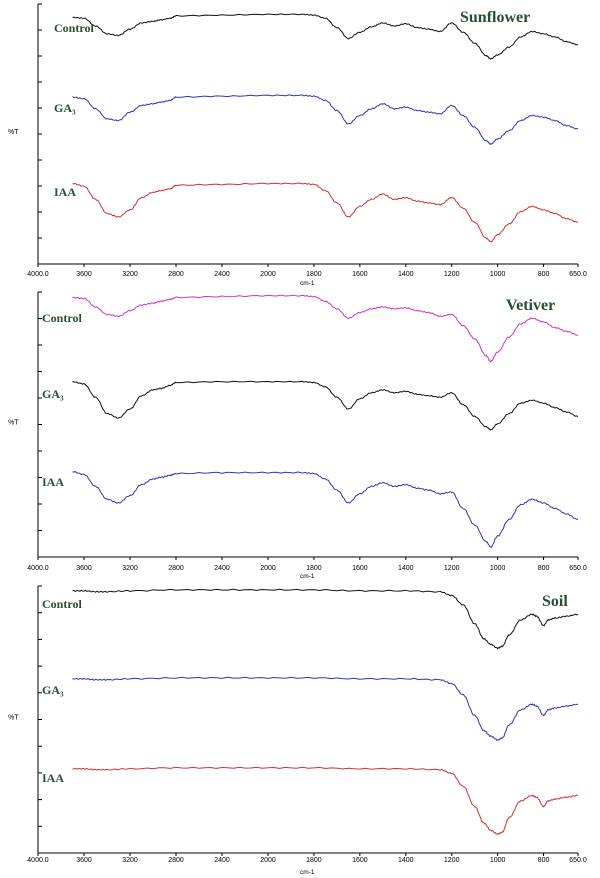 The height and width of the screenshot is (878, 600). Describe the element at coordinates (530, 305) in the screenshot. I see `panel-title: Vetiver` at that location.